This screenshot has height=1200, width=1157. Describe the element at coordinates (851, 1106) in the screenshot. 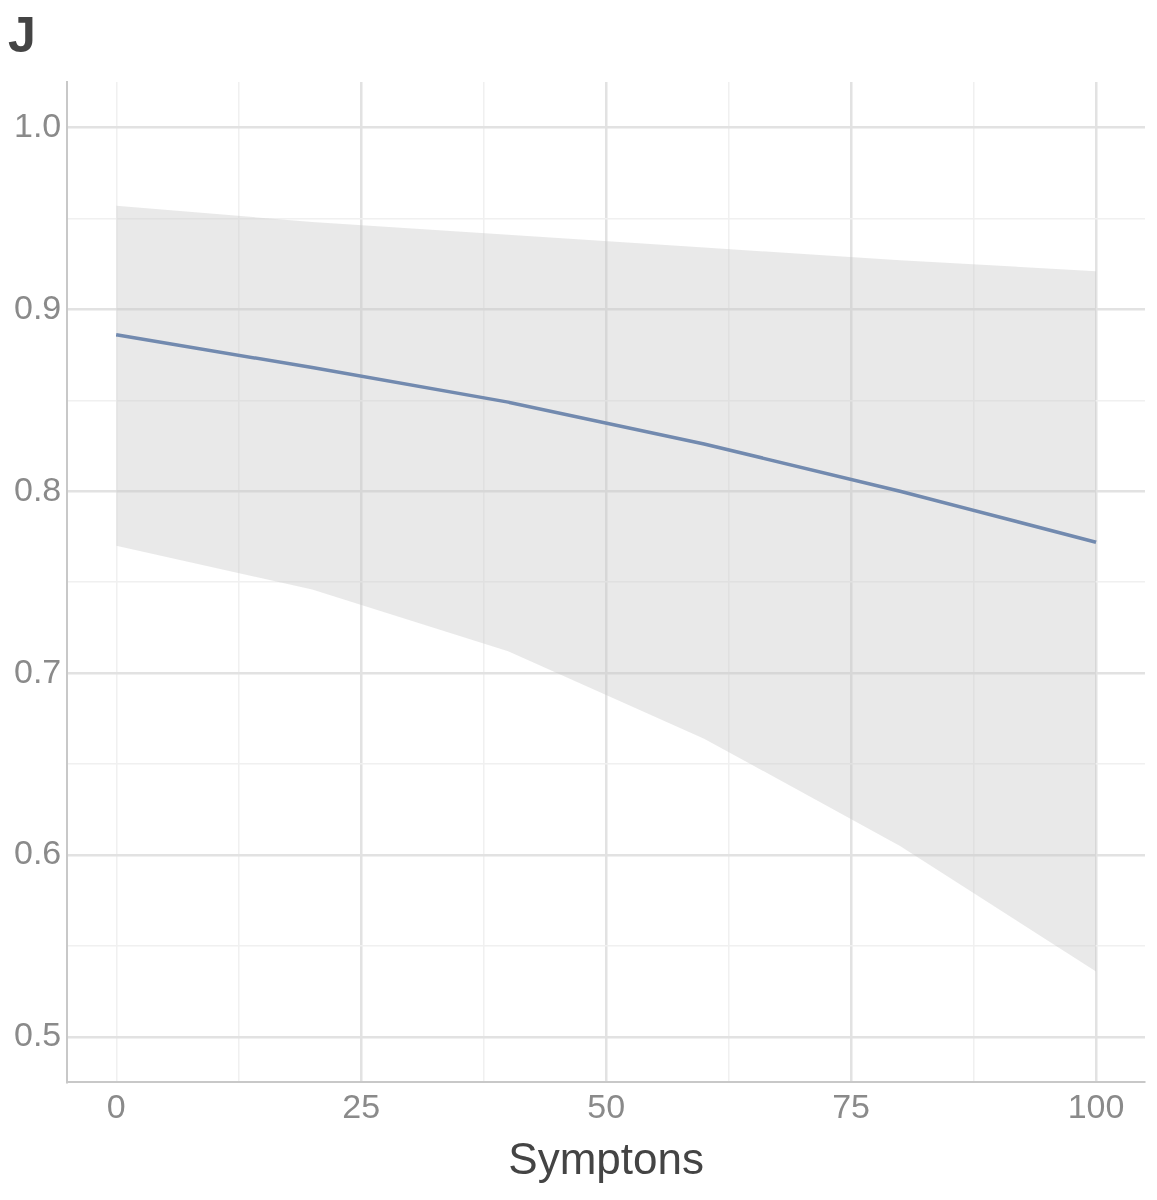

I see `x-tick-label: 75` at that location.